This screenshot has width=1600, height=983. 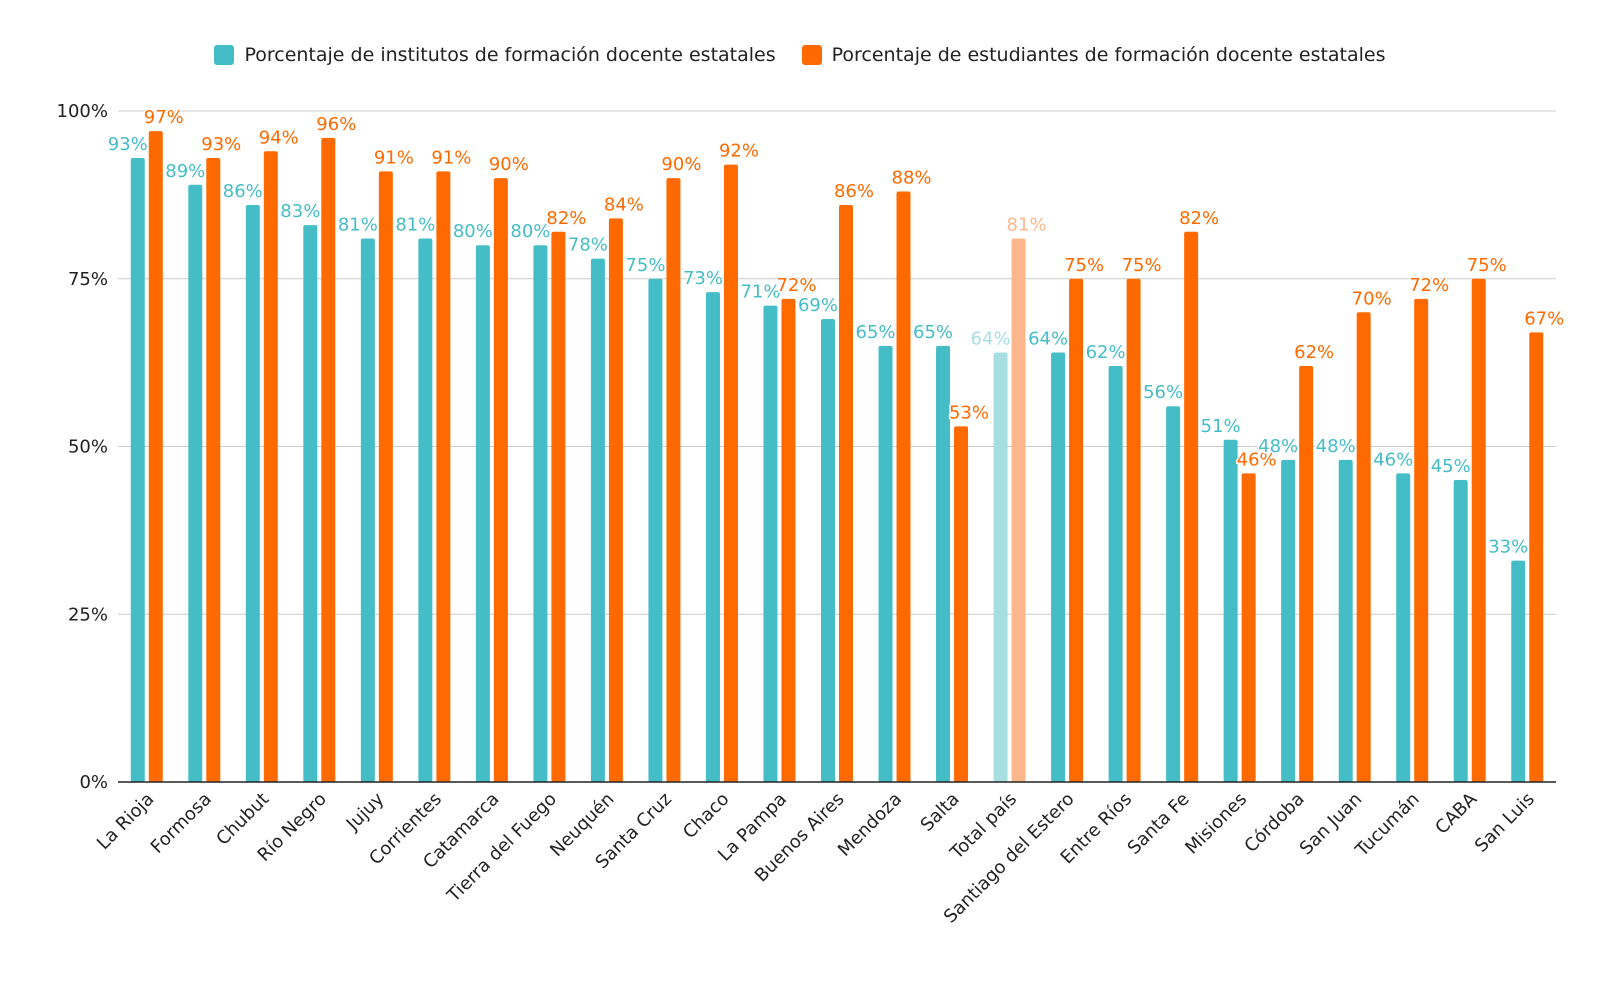 What do you see at coordinates (870, 825) in the screenshot?
I see `x-tick-label: Mendoza` at bounding box center [870, 825].